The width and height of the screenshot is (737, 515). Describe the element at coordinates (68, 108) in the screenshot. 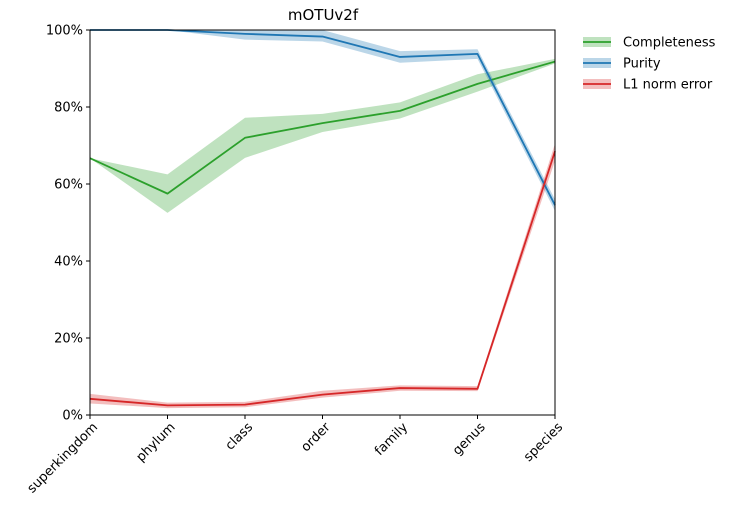

I see `y-tick-label: 80%` at that location.